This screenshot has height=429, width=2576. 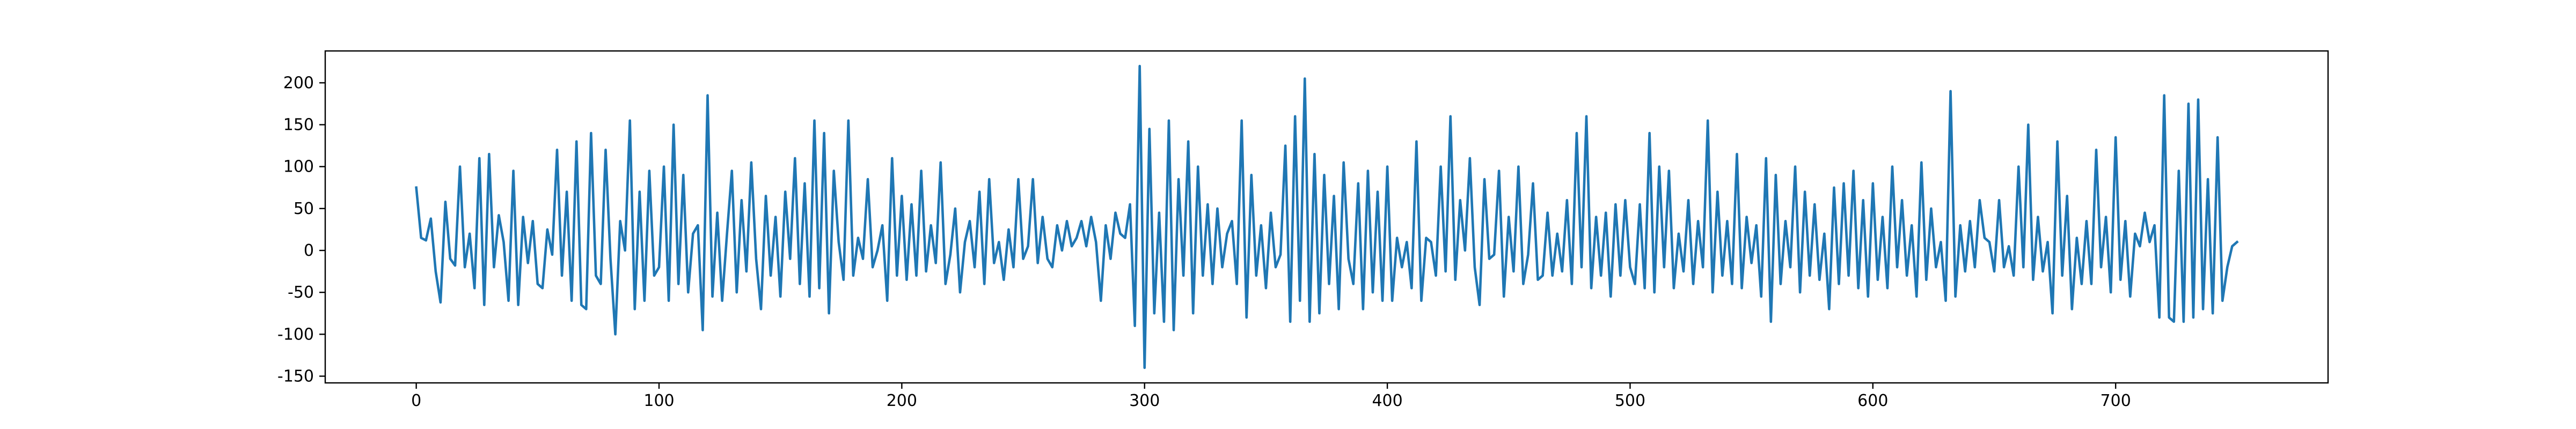 What do you see at coordinates (416, 400) in the screenshot?
I see `x-tick-label: 0` at bounding box center [416, 400].